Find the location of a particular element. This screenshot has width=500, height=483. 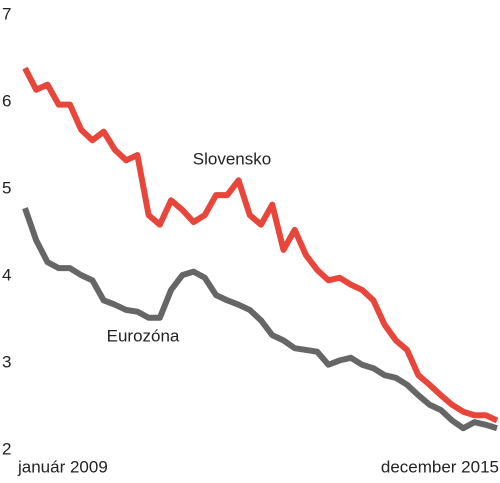

y-tick-label: 5 is located at coordinates (6, 187).